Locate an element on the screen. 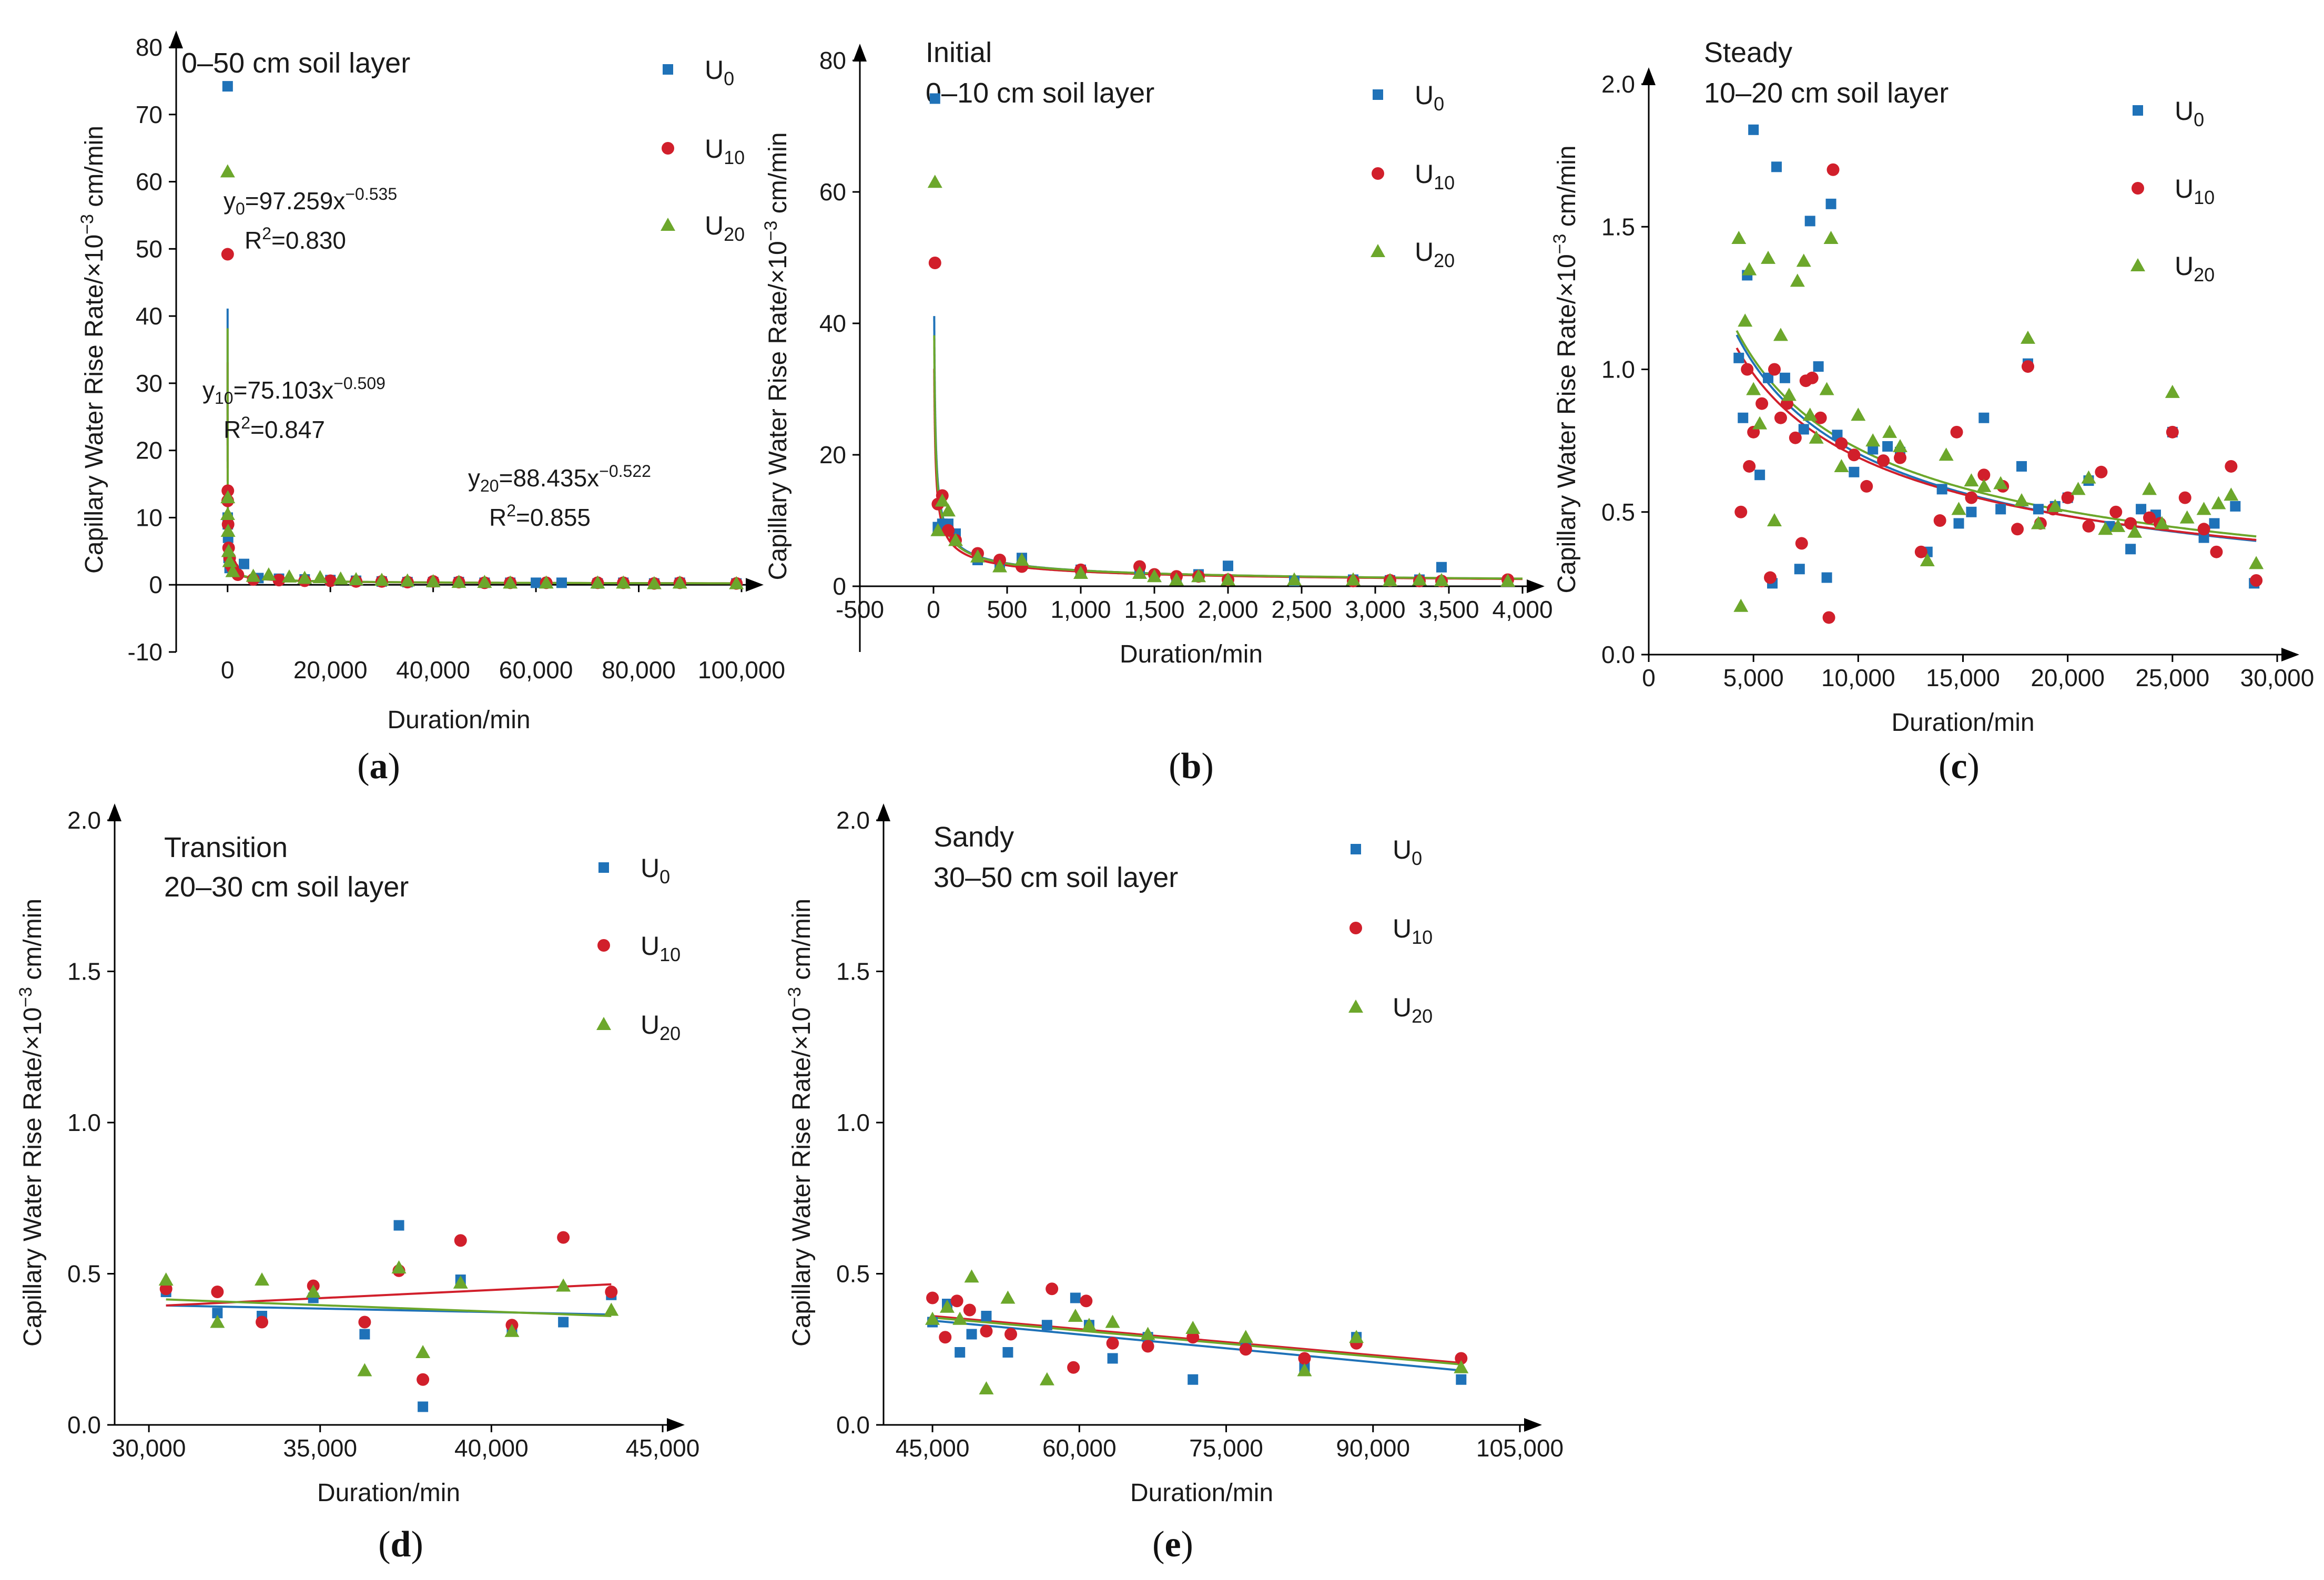 The height and width of the screenshot is (1580, 2324). x-tick-label: 10,000 is located at coordinates (1858, 677).